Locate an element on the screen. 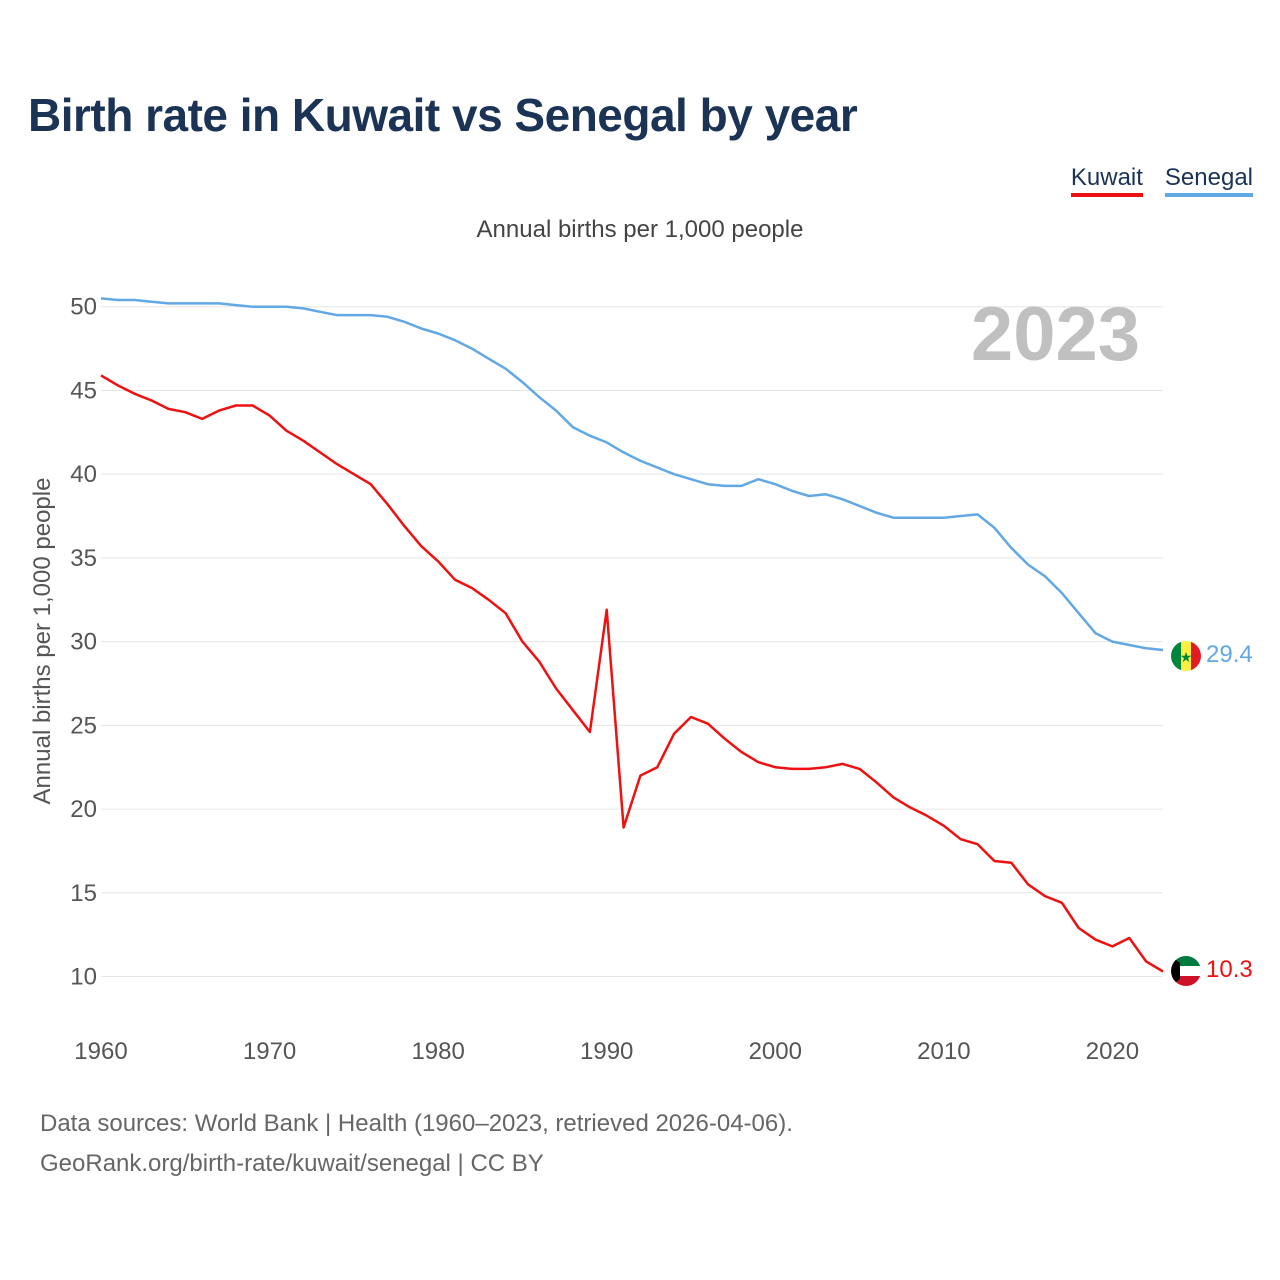  legend: Kuwait Senegal is located at coordinates (1161, 180).